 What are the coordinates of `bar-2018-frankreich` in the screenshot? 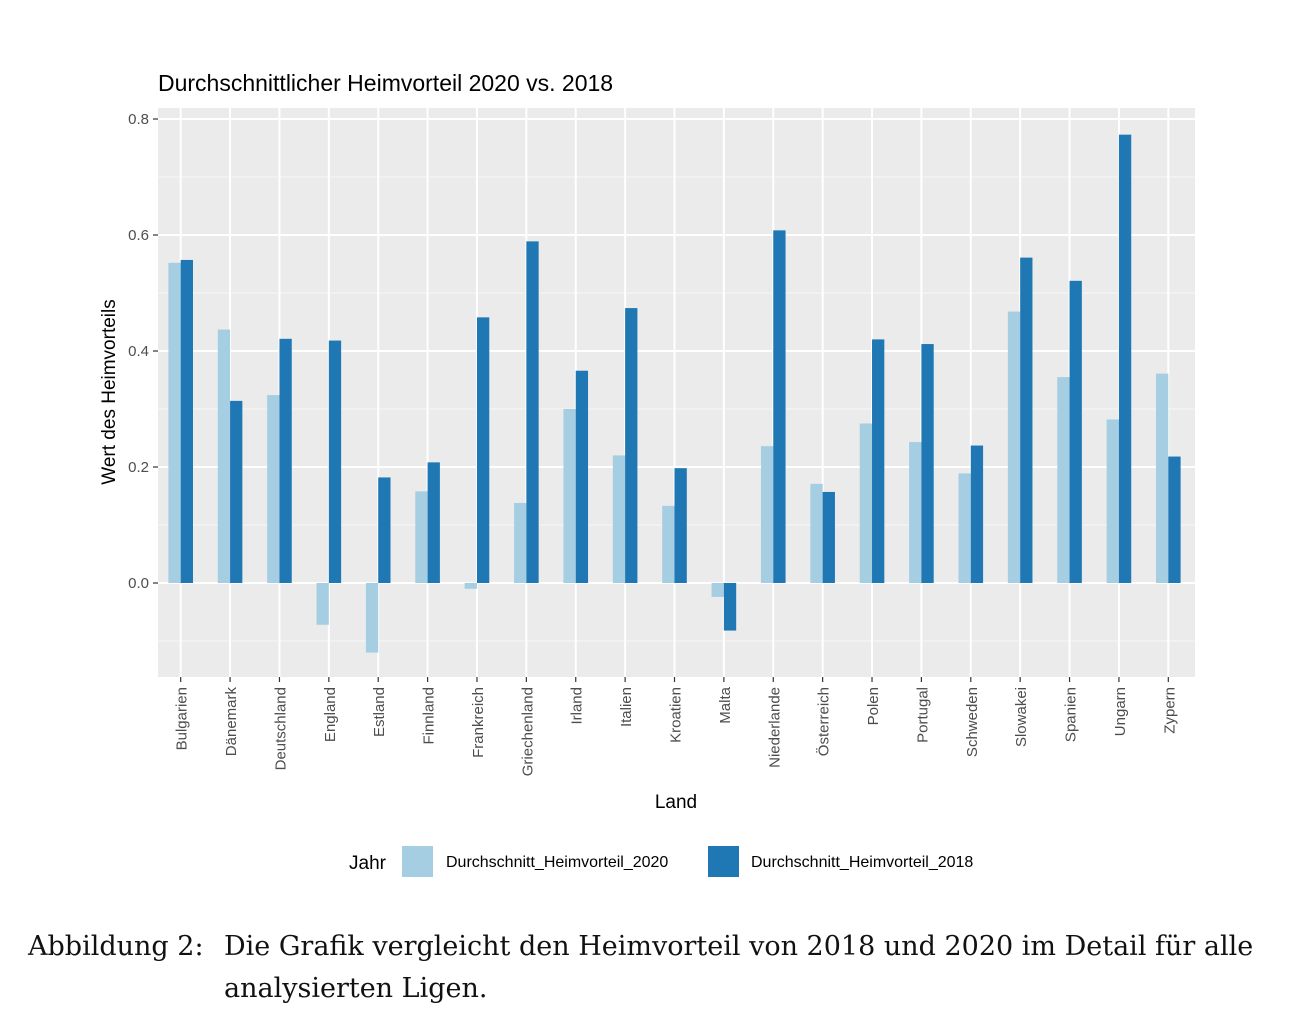 It's located at (483, 450).